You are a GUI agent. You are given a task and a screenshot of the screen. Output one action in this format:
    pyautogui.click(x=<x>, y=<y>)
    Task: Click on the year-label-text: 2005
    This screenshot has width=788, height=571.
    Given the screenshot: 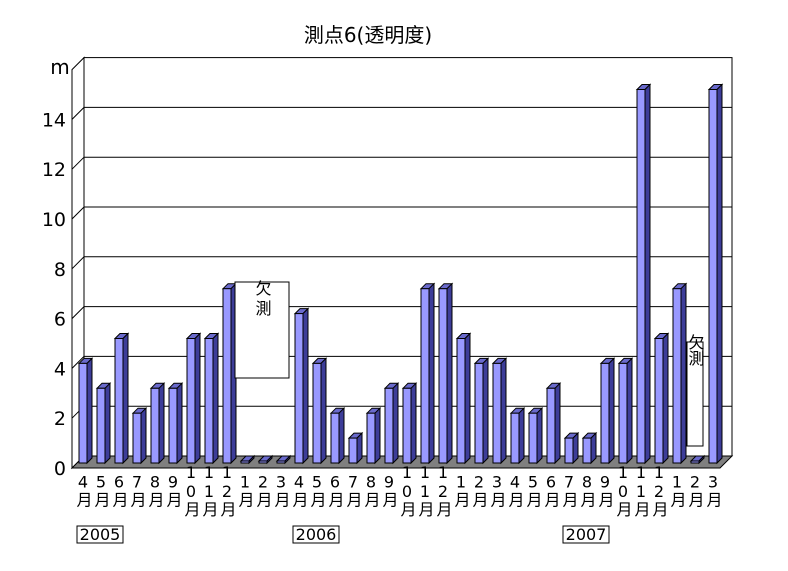 What is the action you would take?
    pyautogui.click(x=100, y=534)
    